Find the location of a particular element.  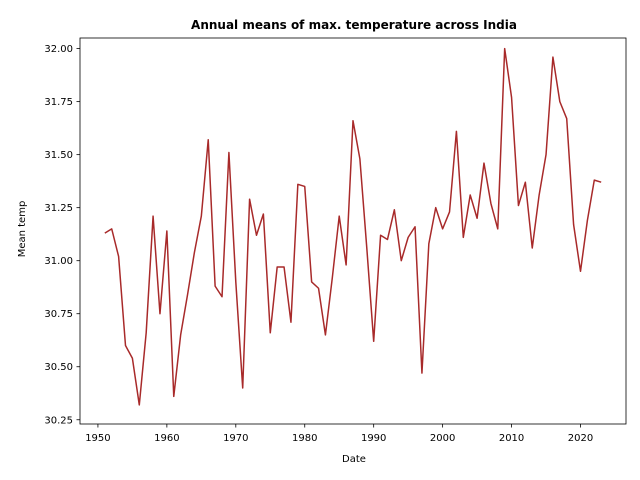

x-tick-label: 1990 is located at coordinates (373, 438).